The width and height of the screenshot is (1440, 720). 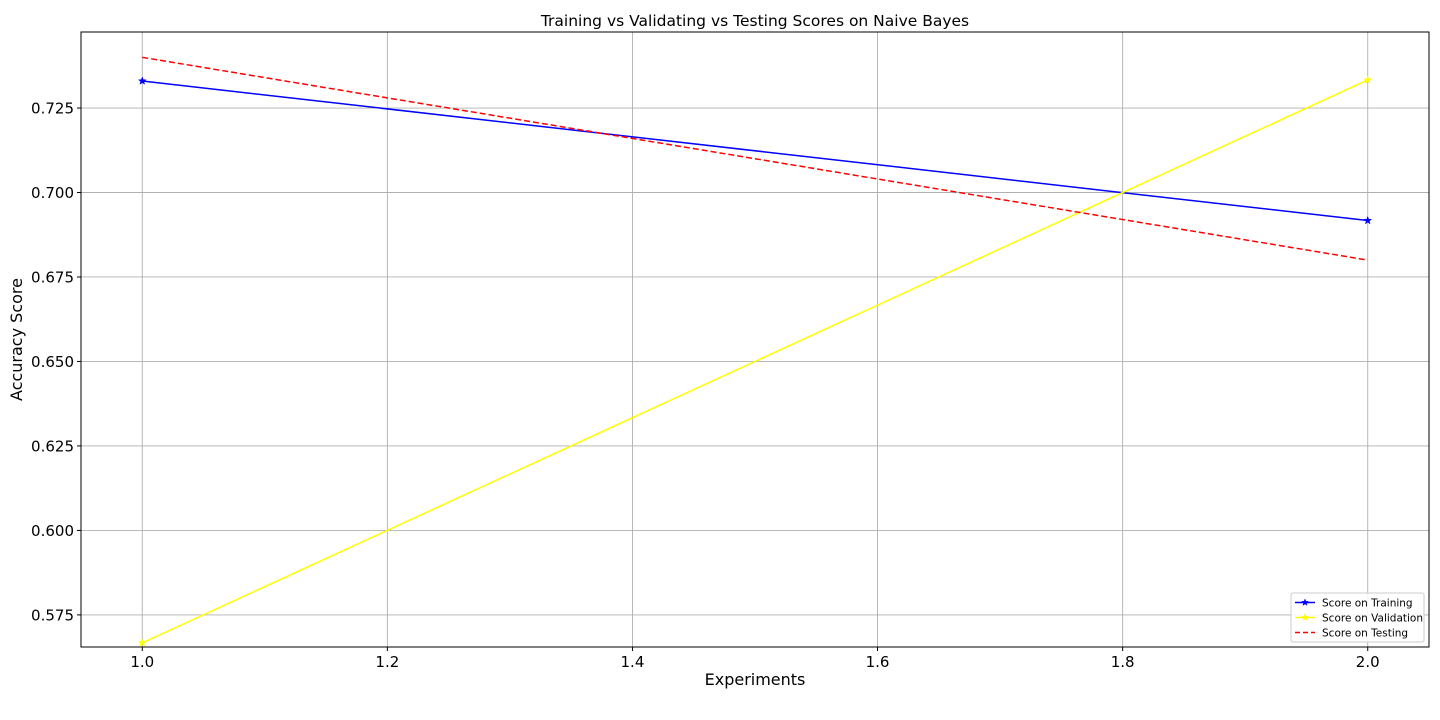 What do you see at coordinates (633, 662) in the screenshot?
I see `x-tick-label: 1.4` at bounding box center [633, 662].